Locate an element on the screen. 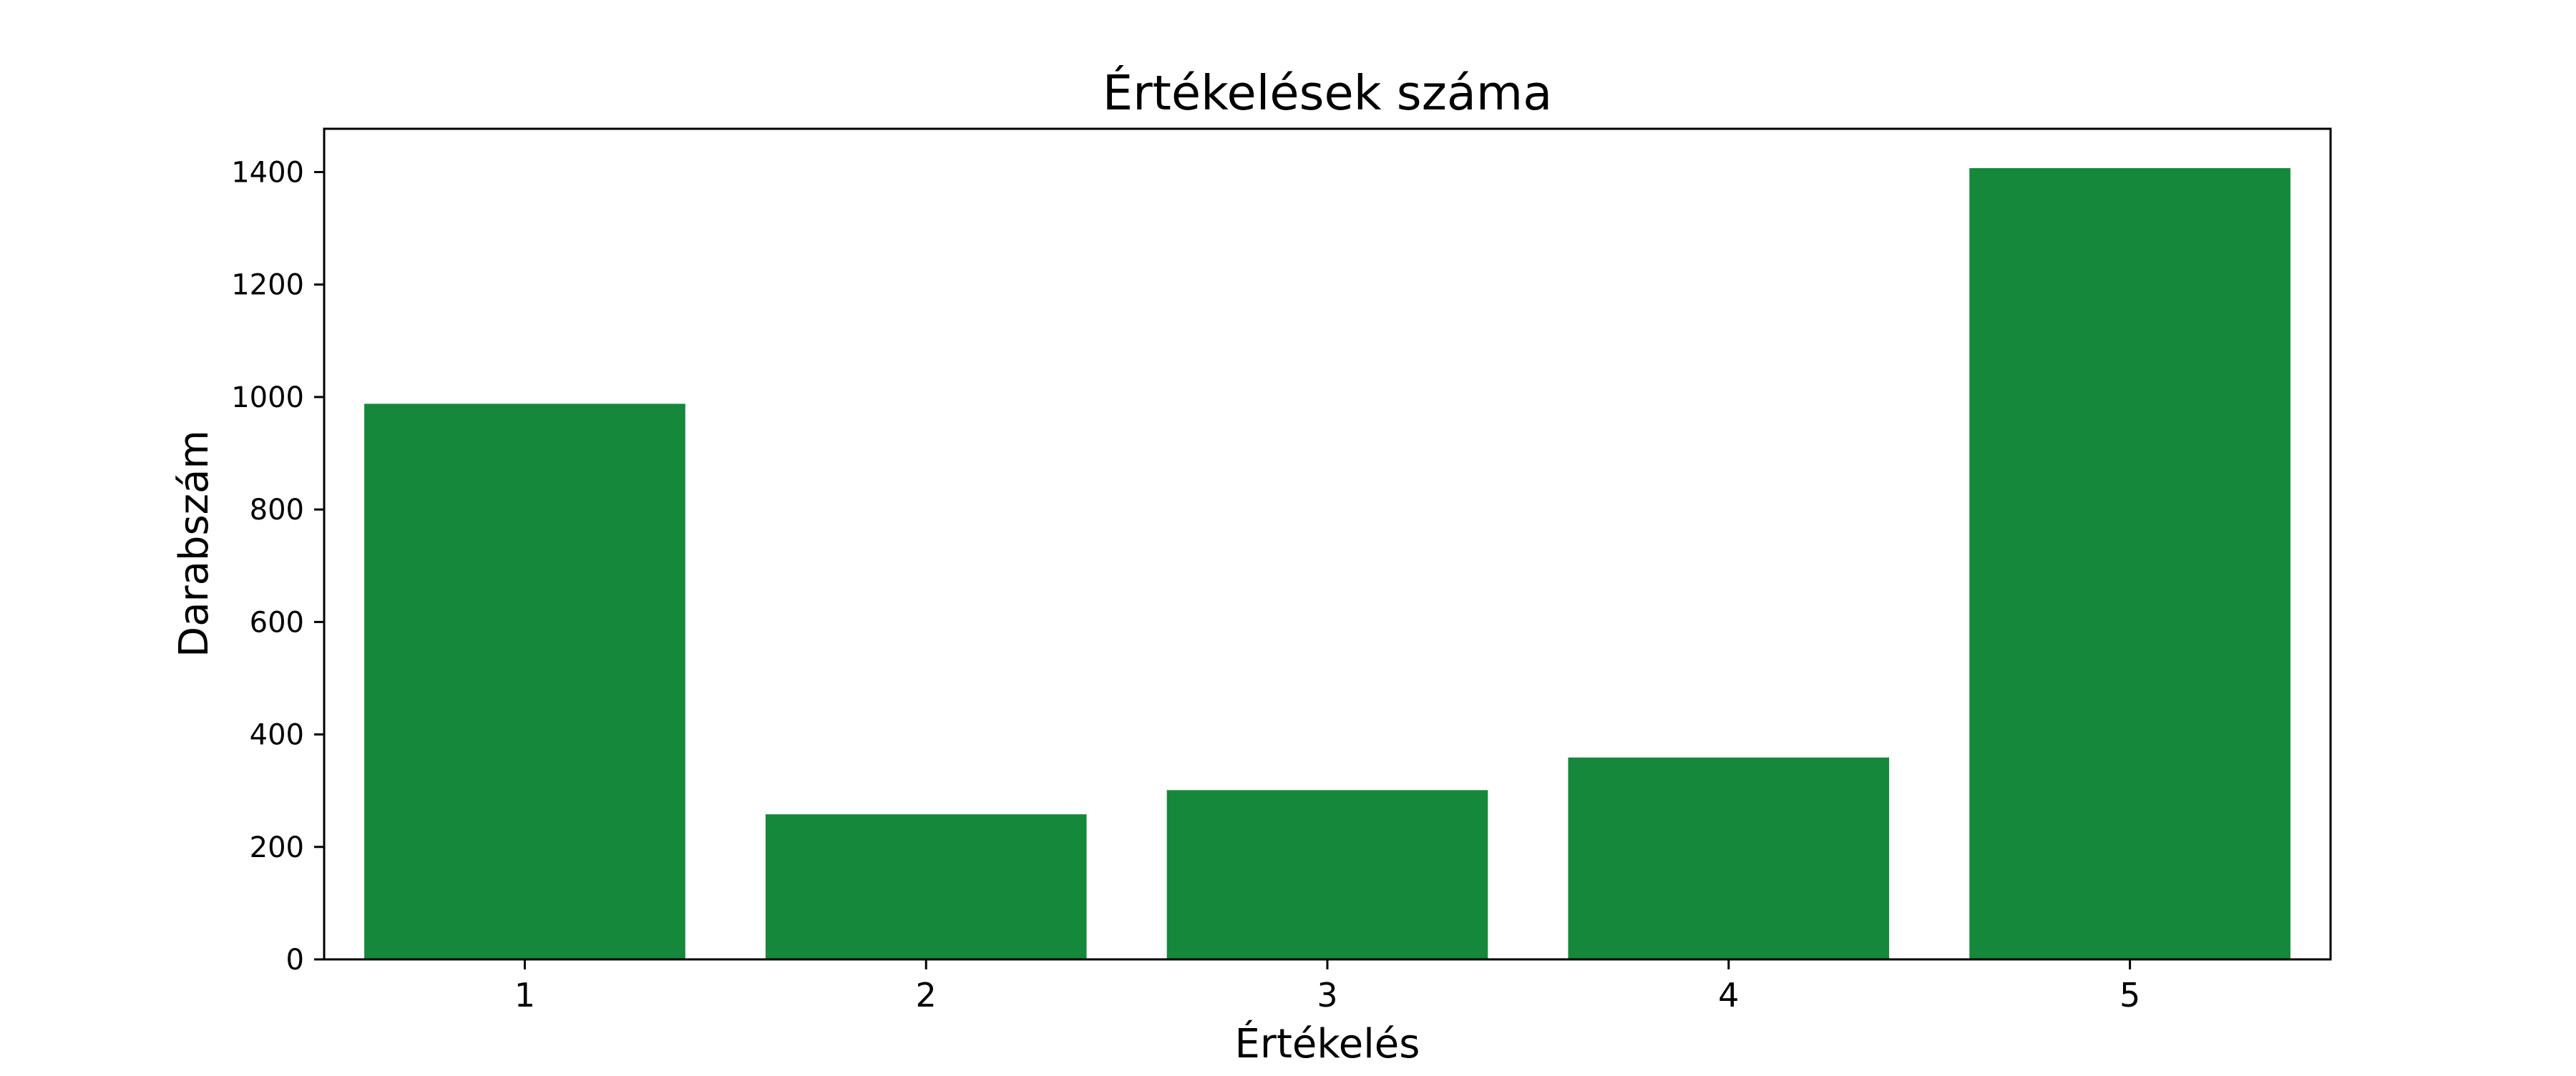 This screenshot has height=1076, width=2576. y-tick-label-0: 0 is located at coordinates (295, 960).